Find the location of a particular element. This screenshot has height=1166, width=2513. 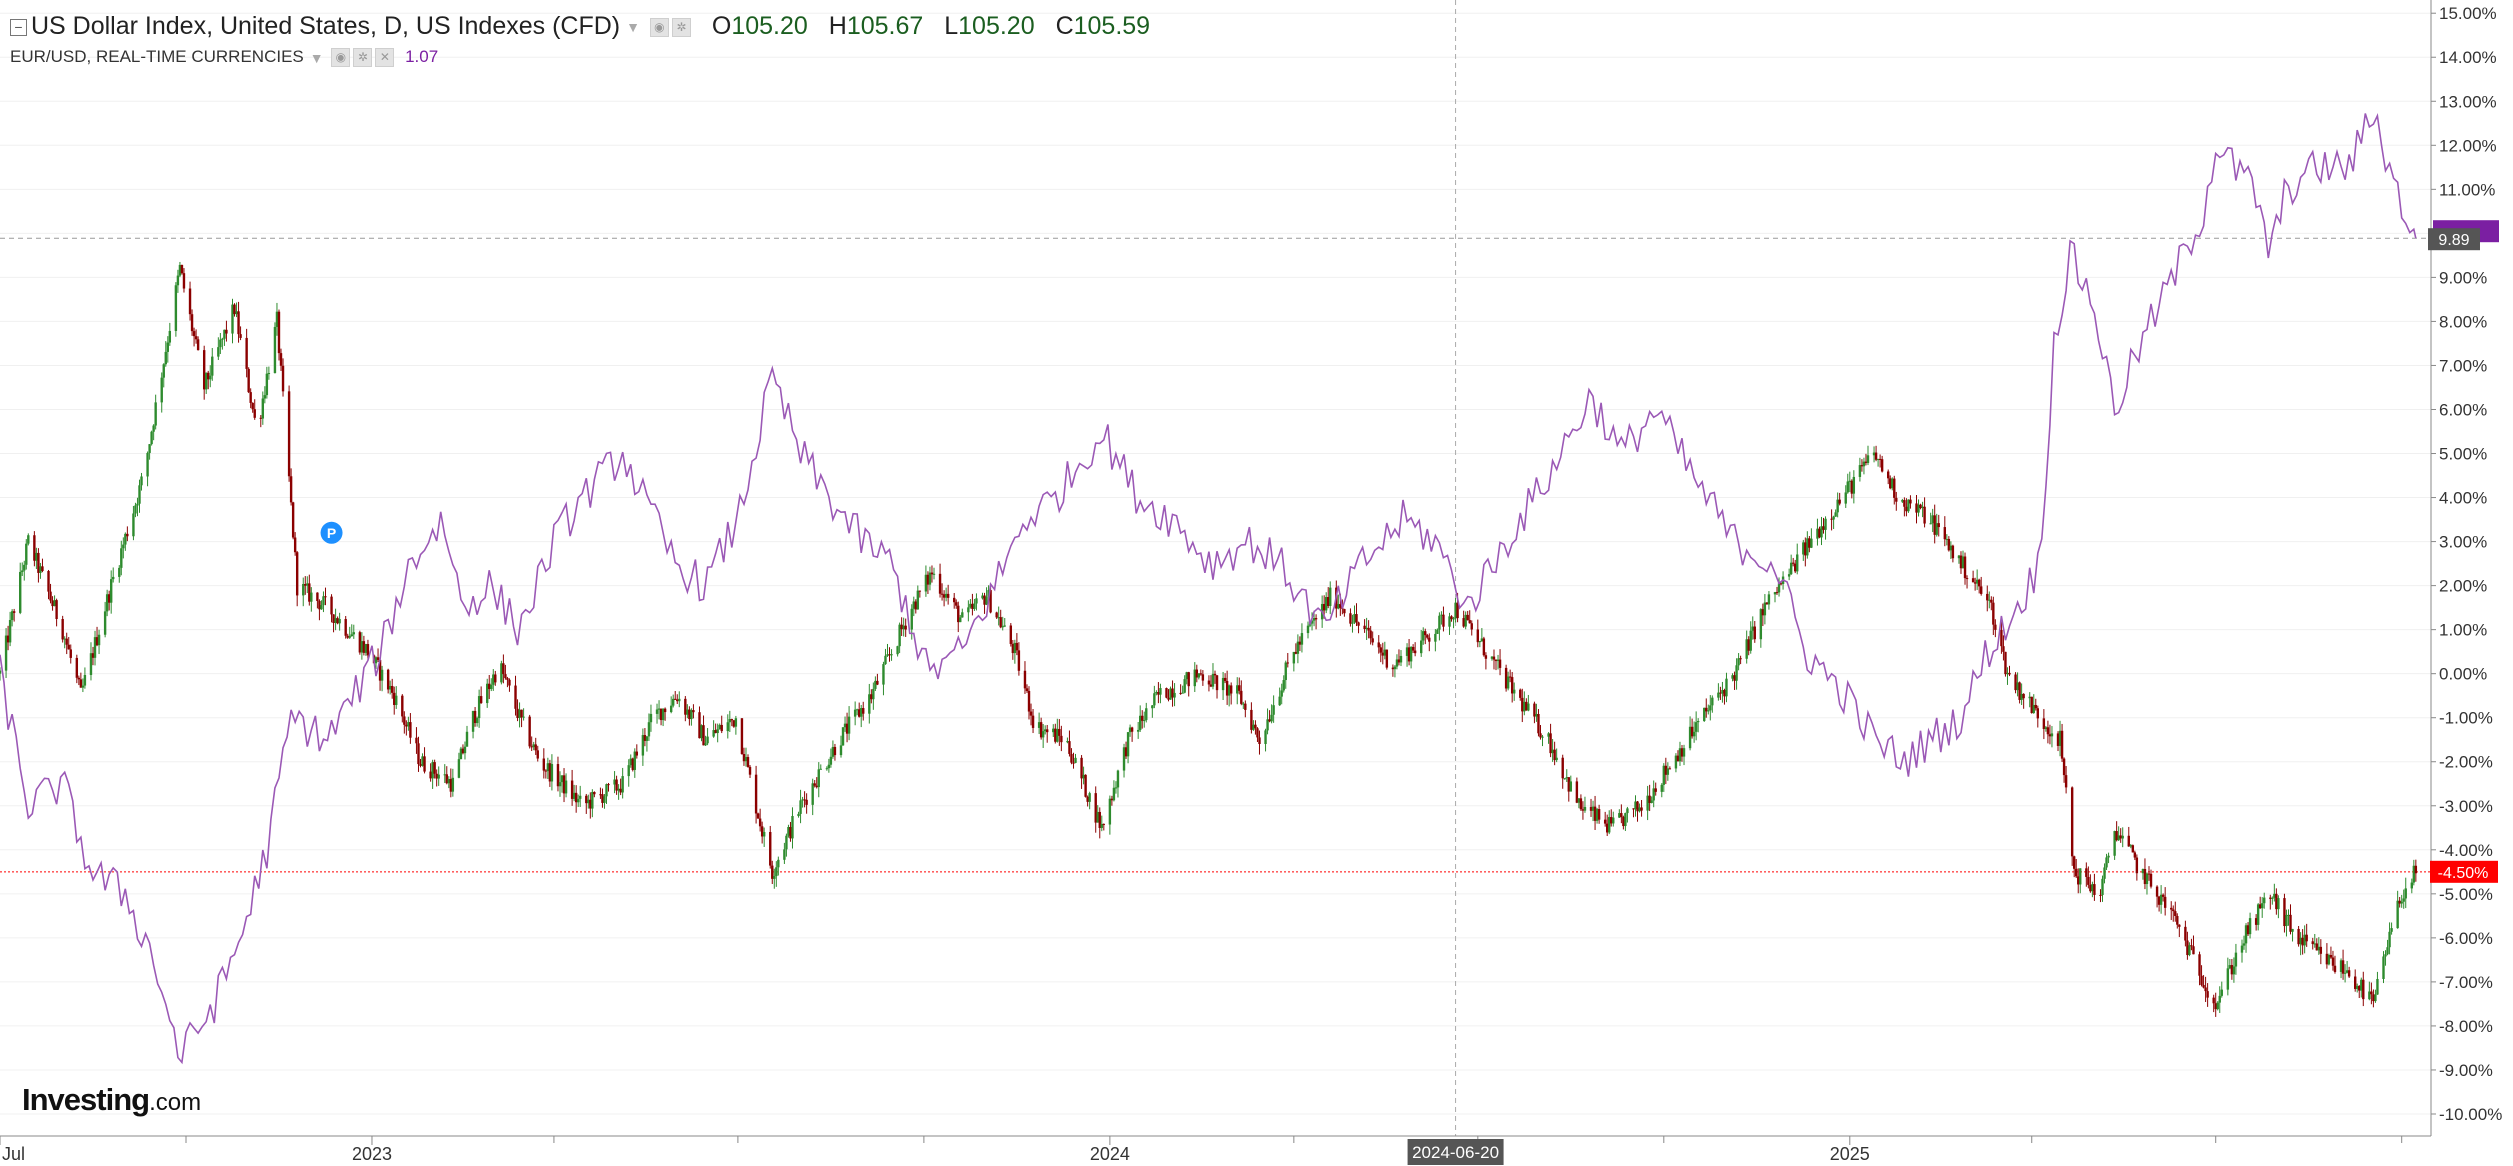

event-marker is located at coordinates (331, 532).